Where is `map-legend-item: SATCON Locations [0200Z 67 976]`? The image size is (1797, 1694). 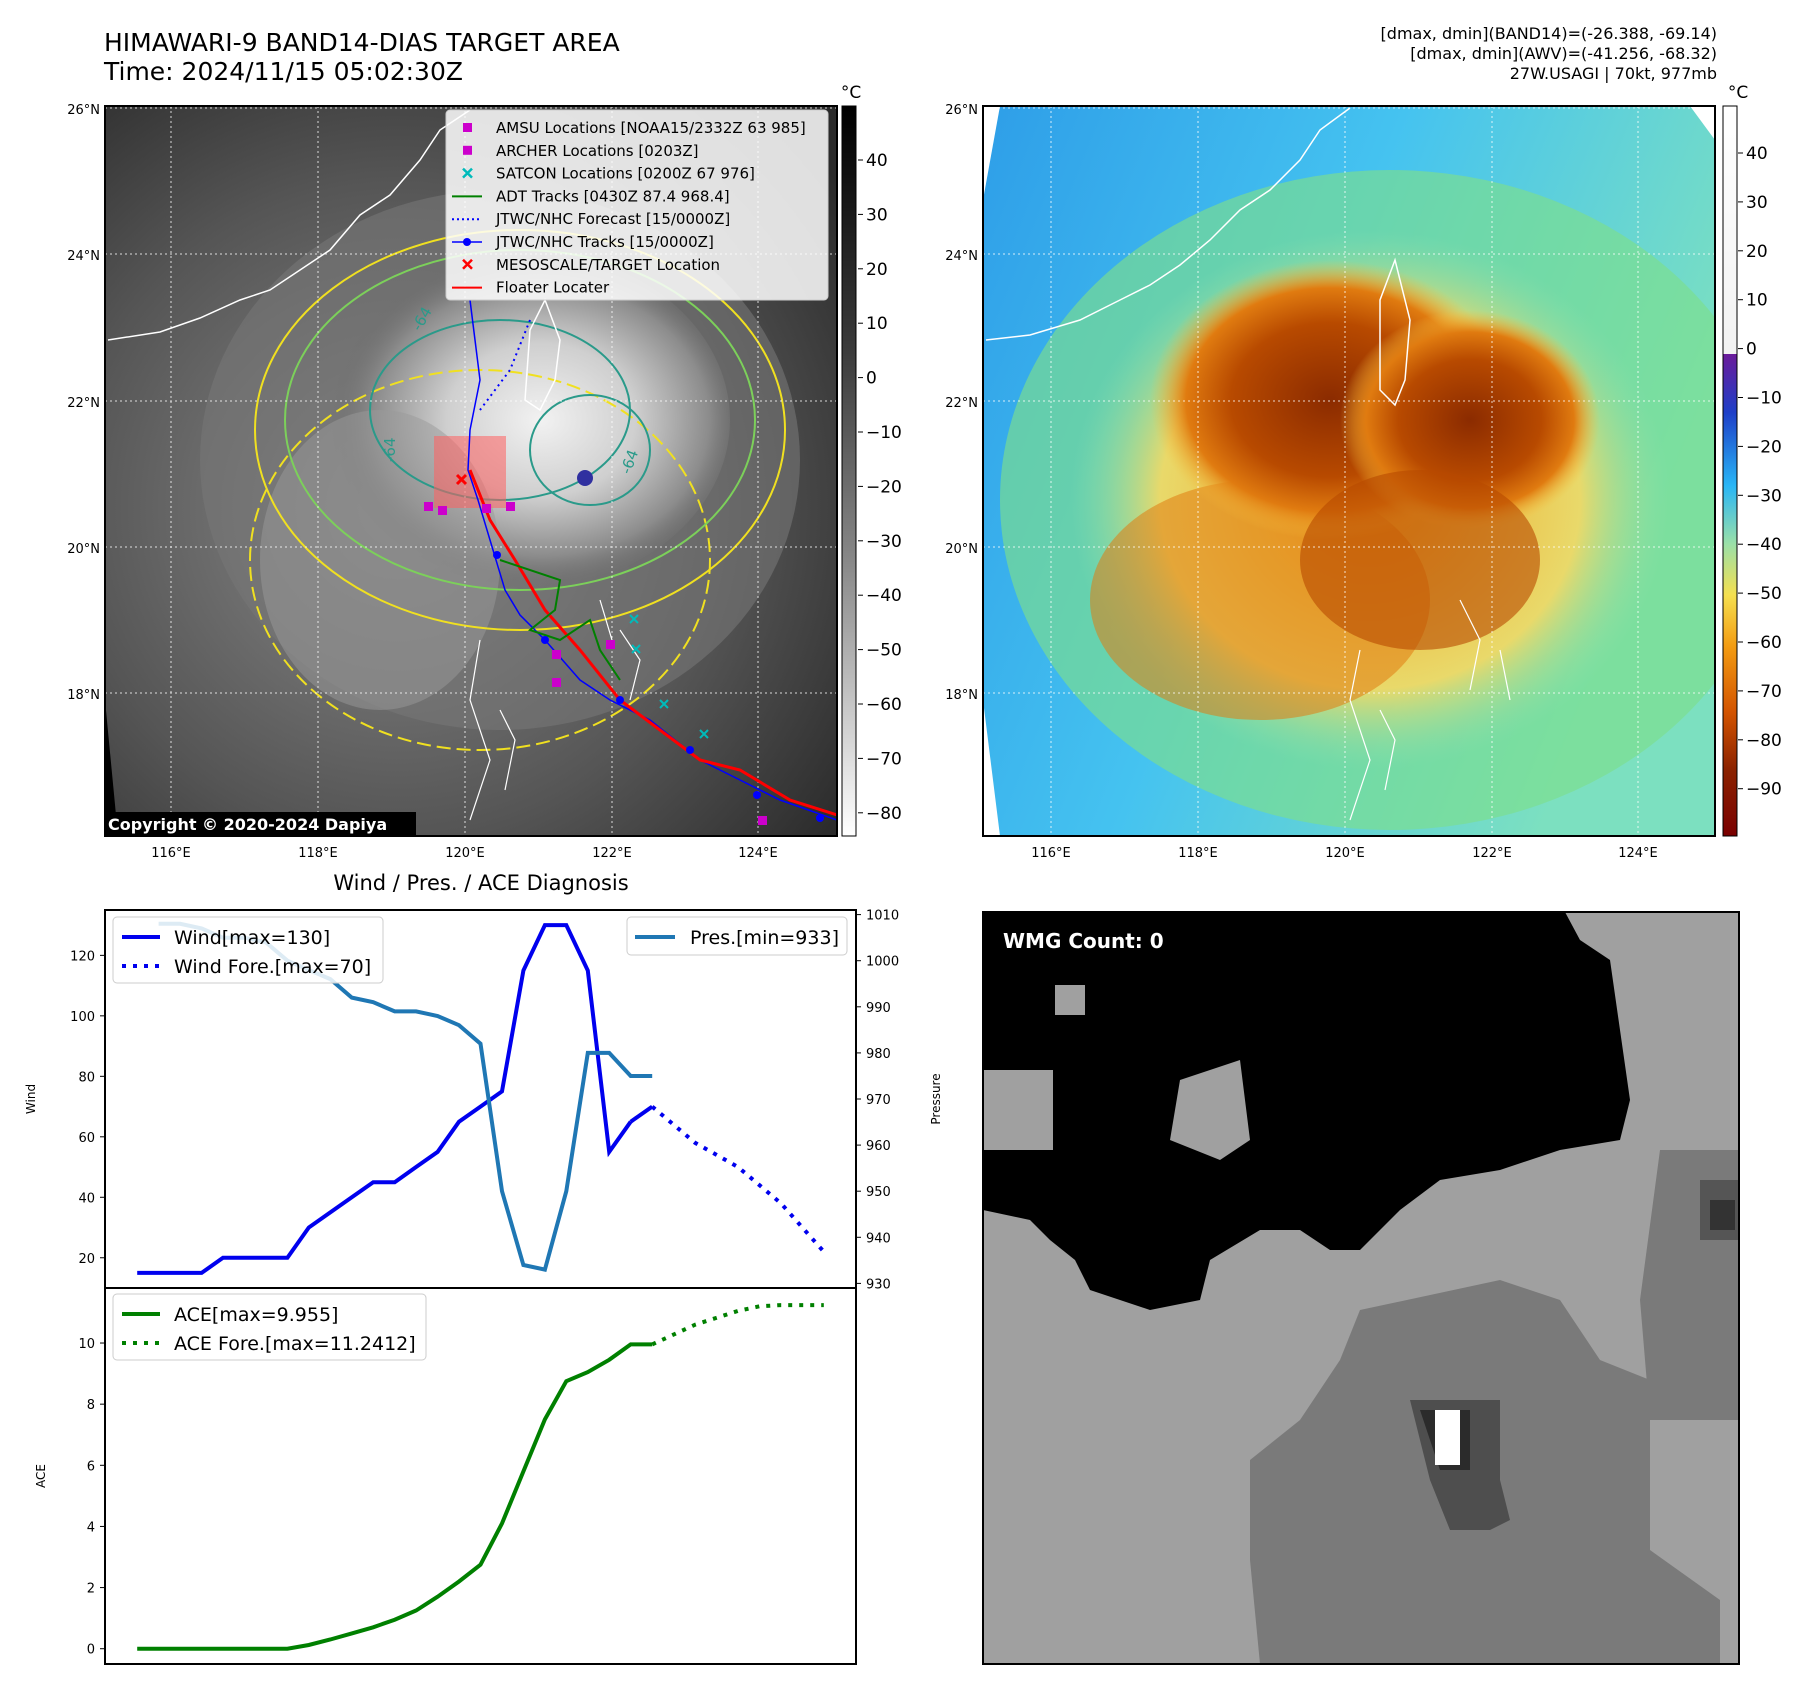
map-legend-item: SATCON Locations [0200Z 67 976] is located at coordinates (608, 174).